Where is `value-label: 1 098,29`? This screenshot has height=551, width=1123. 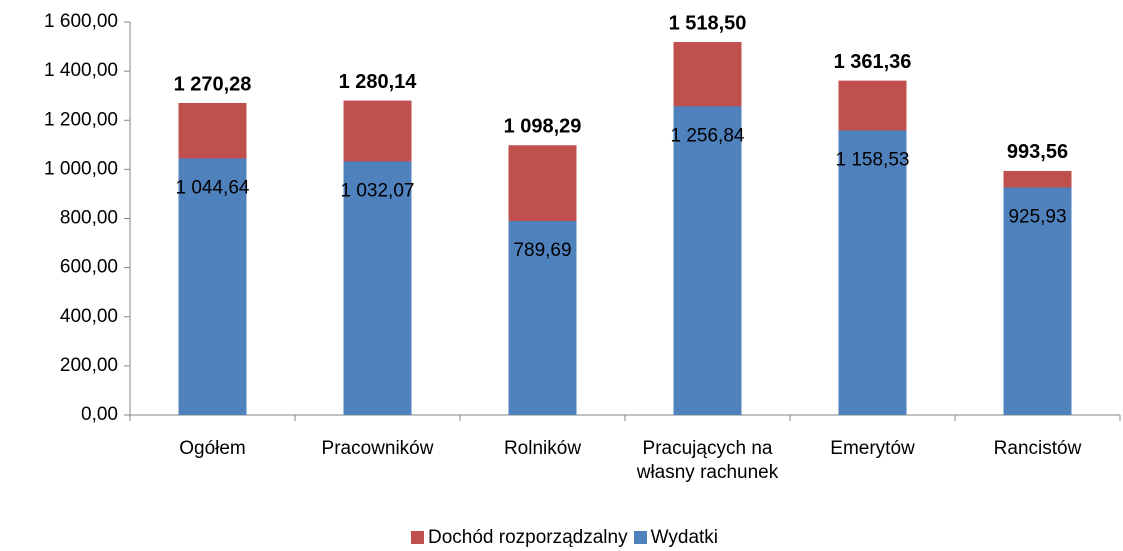 value-label: 1 098,29 is located at coordinates (543, 127).